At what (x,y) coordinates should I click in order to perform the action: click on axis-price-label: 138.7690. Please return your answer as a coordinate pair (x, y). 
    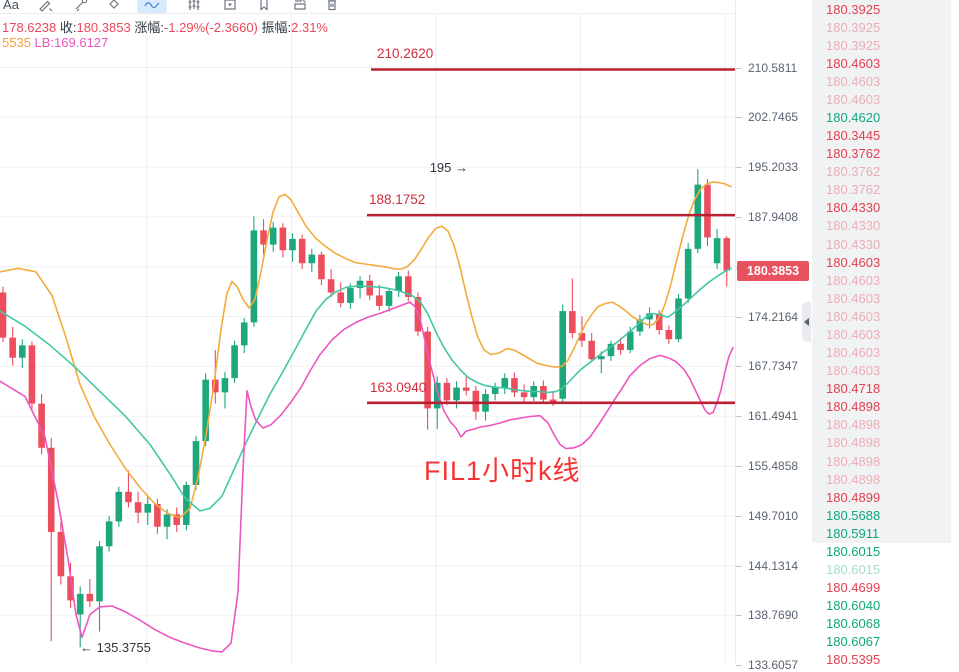
    Looking at the image, I should click on (773, 615).